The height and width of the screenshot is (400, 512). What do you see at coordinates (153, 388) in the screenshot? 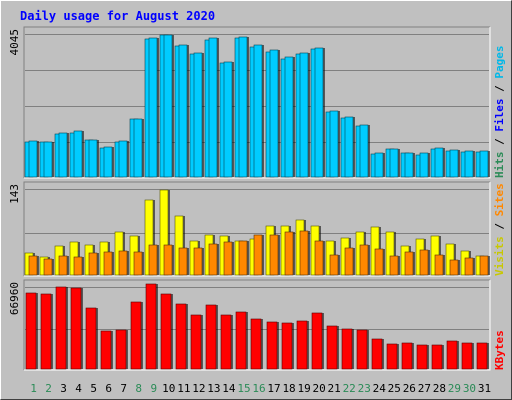
I see `day-label-9: 9` at bounding box center [153, 388].